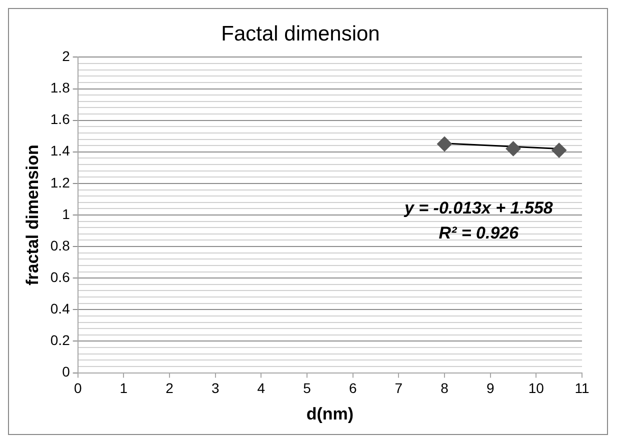 This screenshot has width=618, height=445. What do you see at coordinates (330, 414) in the screenshot?
I see `x-axis-title: d(nm)` at bounding box center [330, 414].